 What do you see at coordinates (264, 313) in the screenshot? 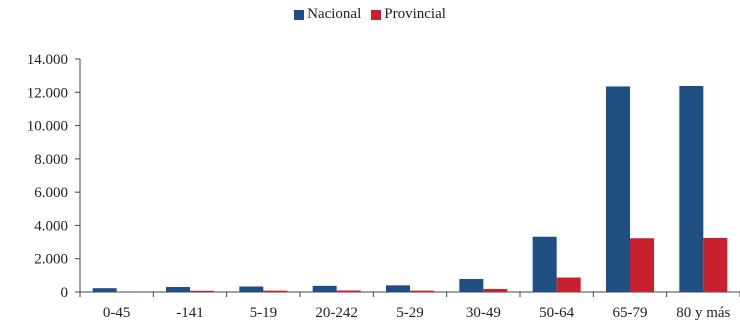
I see `x-tick-label: 5-19` at bounding box center [264, 313].